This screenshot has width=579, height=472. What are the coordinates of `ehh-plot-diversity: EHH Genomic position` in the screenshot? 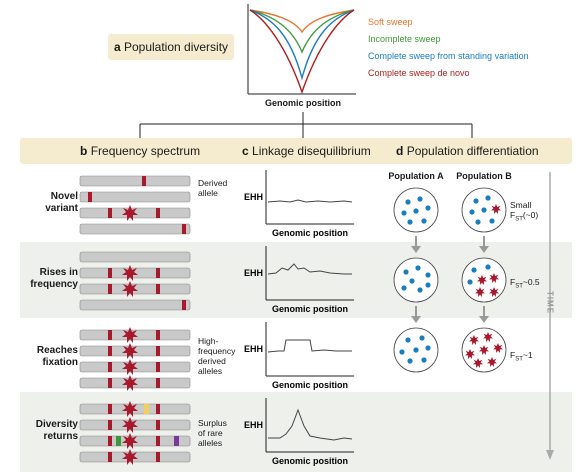 It's located at (299, 432).